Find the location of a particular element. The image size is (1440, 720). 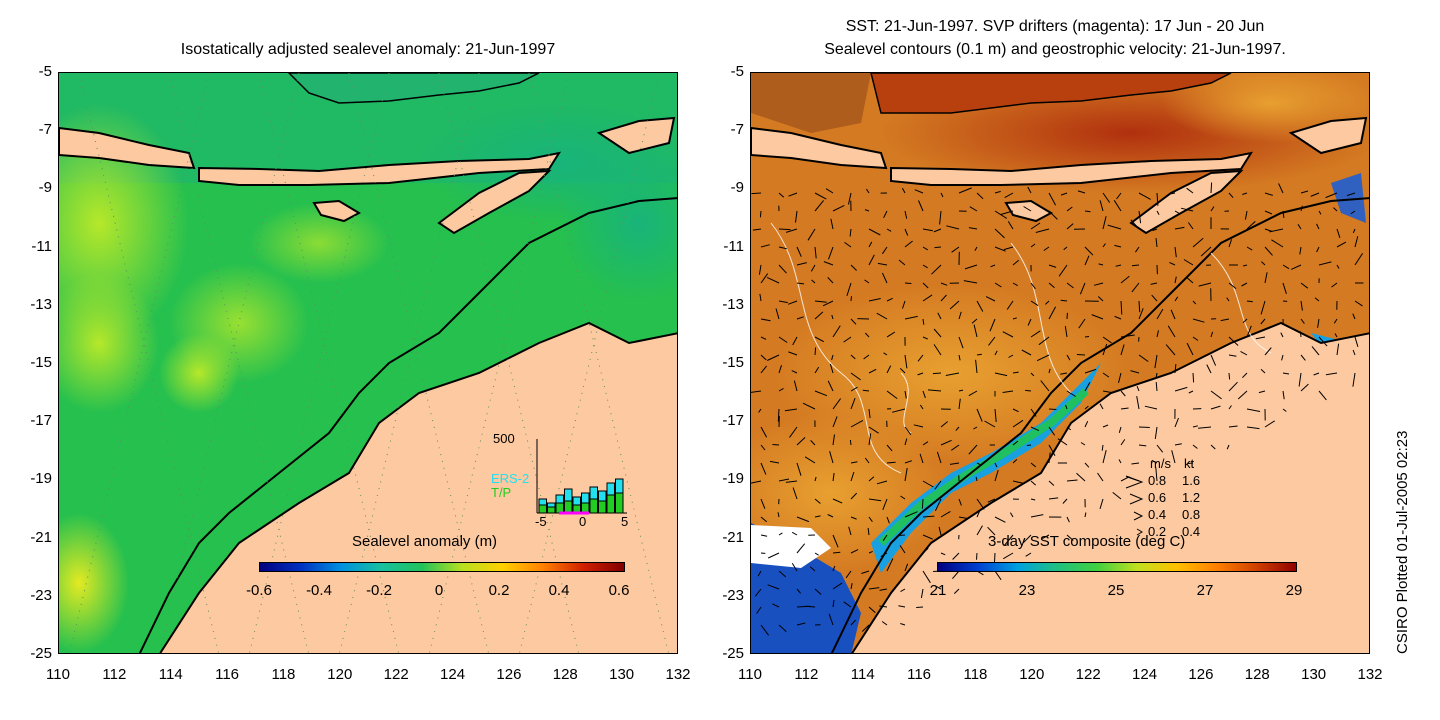

right-ytick-1: -7 is located at coordinates (737, 130).